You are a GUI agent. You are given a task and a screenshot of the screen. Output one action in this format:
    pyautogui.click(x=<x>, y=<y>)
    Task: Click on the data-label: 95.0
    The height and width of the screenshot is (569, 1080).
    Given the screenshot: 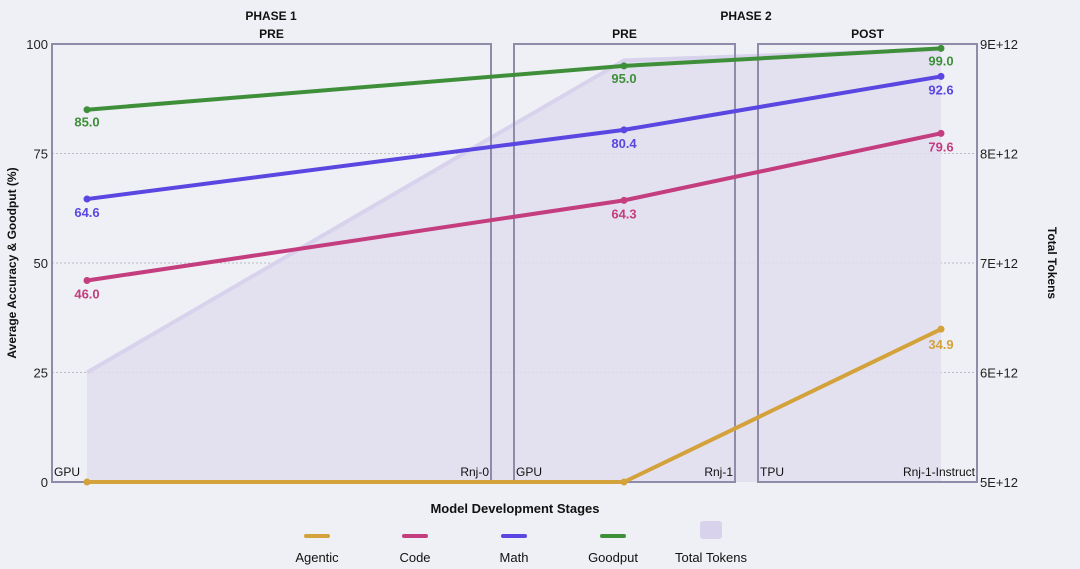 What is the action you would take?
    pyautogui.click(x=623, y=78)
    